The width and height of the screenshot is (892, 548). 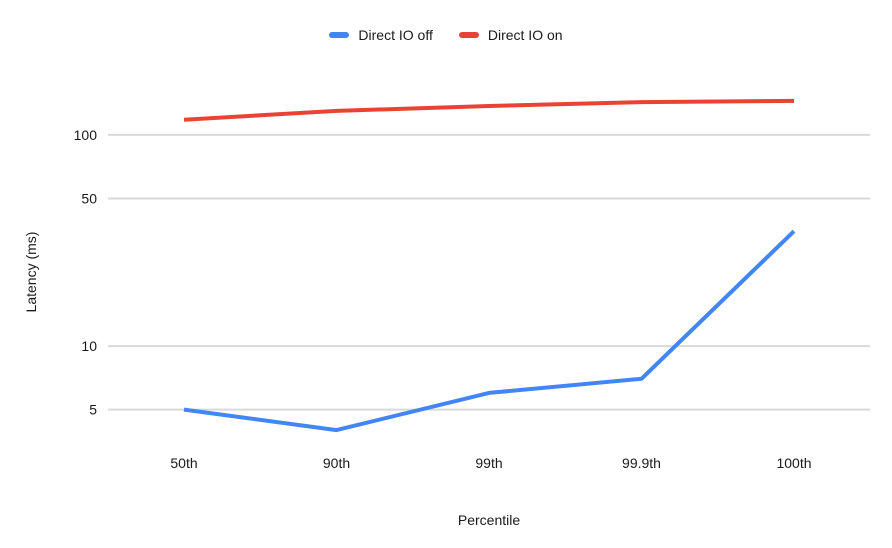 I want to click on x-tick-label-90th: 90th, so click(x=336, y=463).